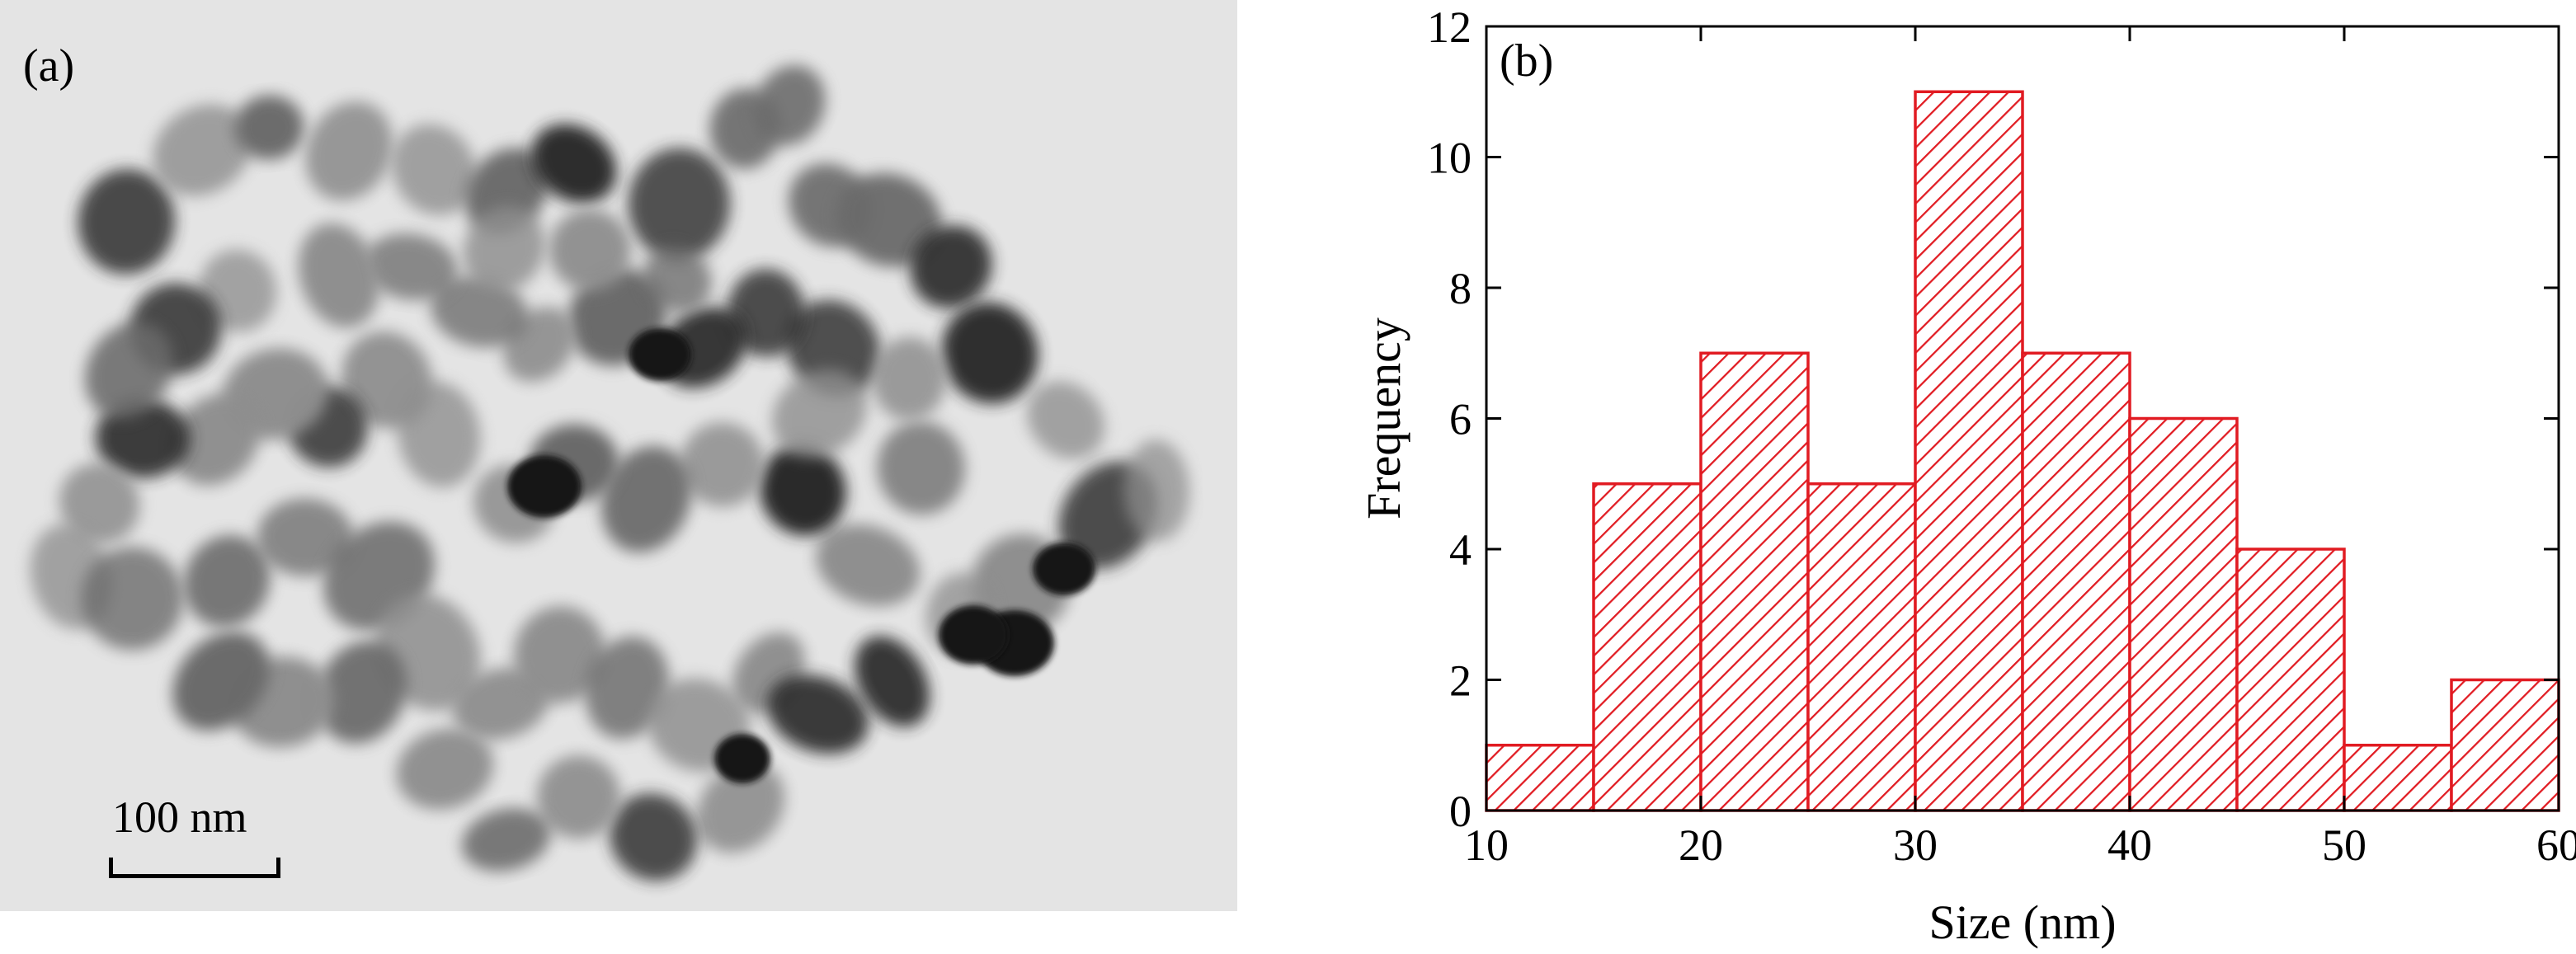  Describe the element at coordinates (1460, 288) in the screenshot. I see `y-tick-label: 8` at that location.